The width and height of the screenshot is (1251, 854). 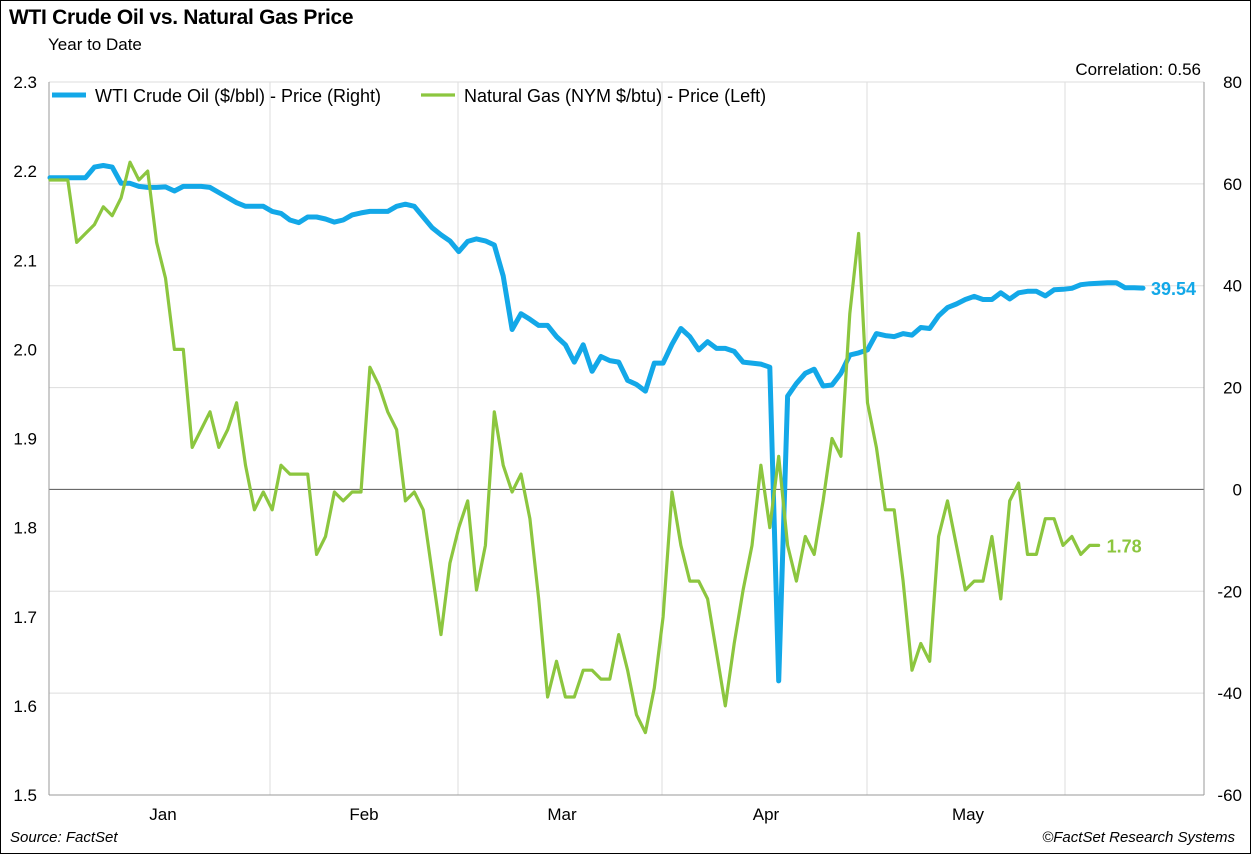 What do you see at coordinates (181, 17) in the screenshot?
I see `chart-title: WTI Crude Oil vs. Natural Gas Price` at bounding box center [181, 17].